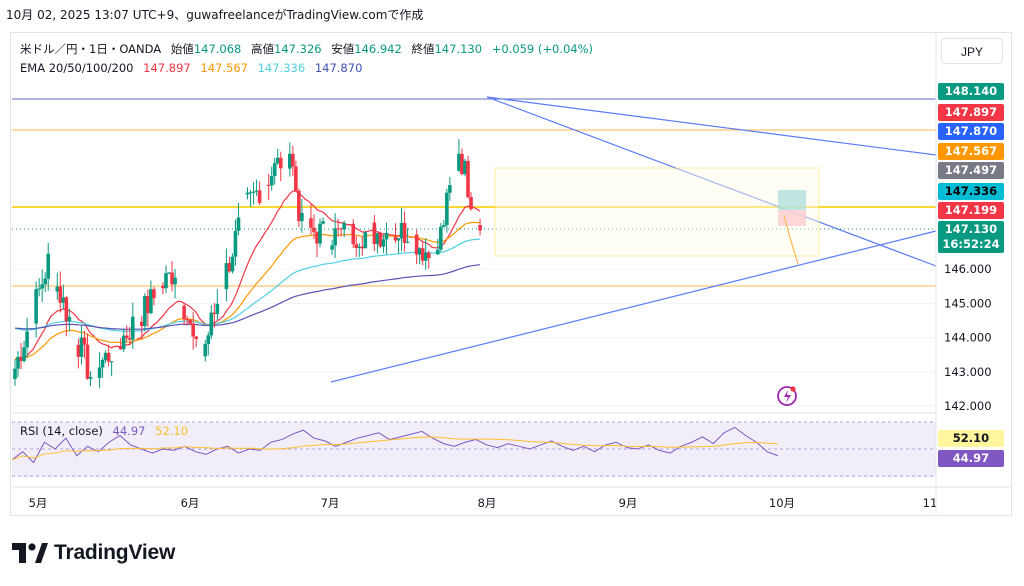  Describe the element at coordinates (971, 91) in the screenshot. I see `price-label: 148.140` at that location.